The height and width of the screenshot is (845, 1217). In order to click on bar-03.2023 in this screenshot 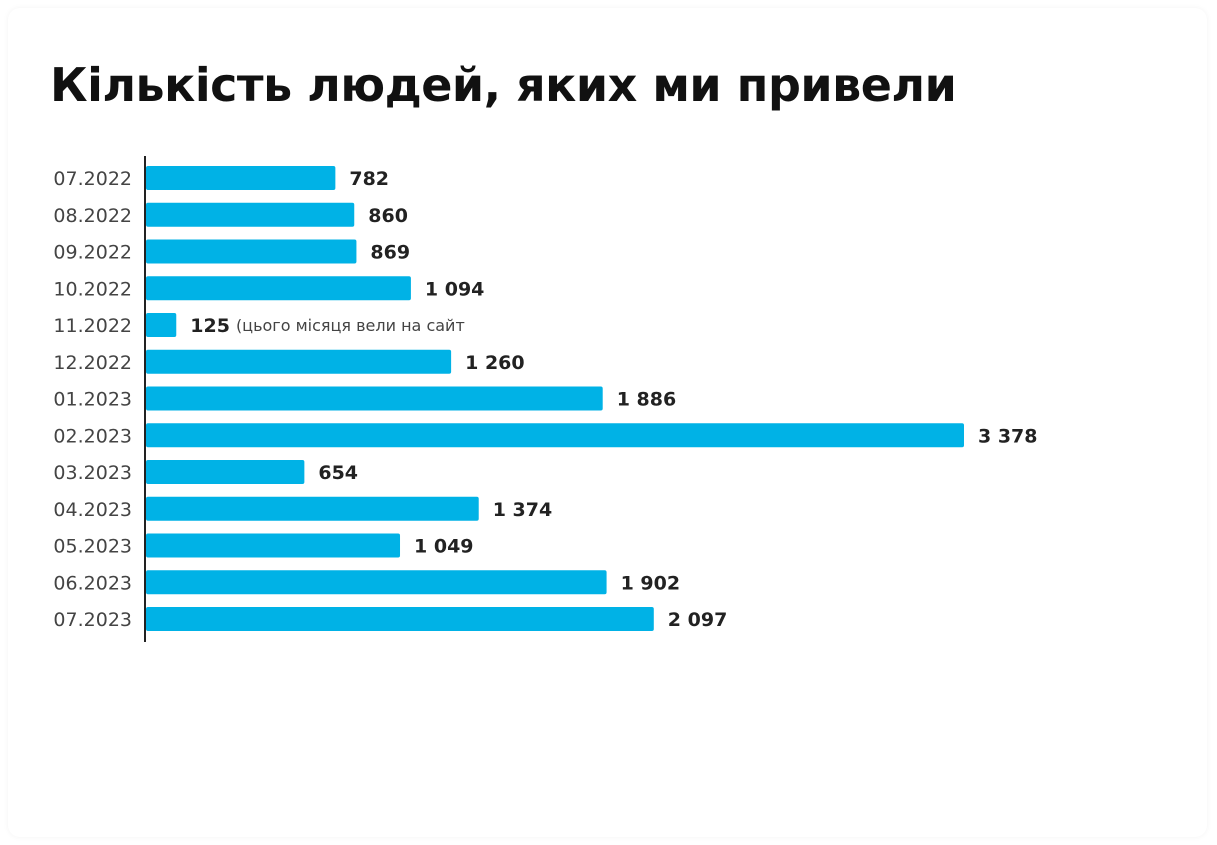, I will do `click(225, 472)`.